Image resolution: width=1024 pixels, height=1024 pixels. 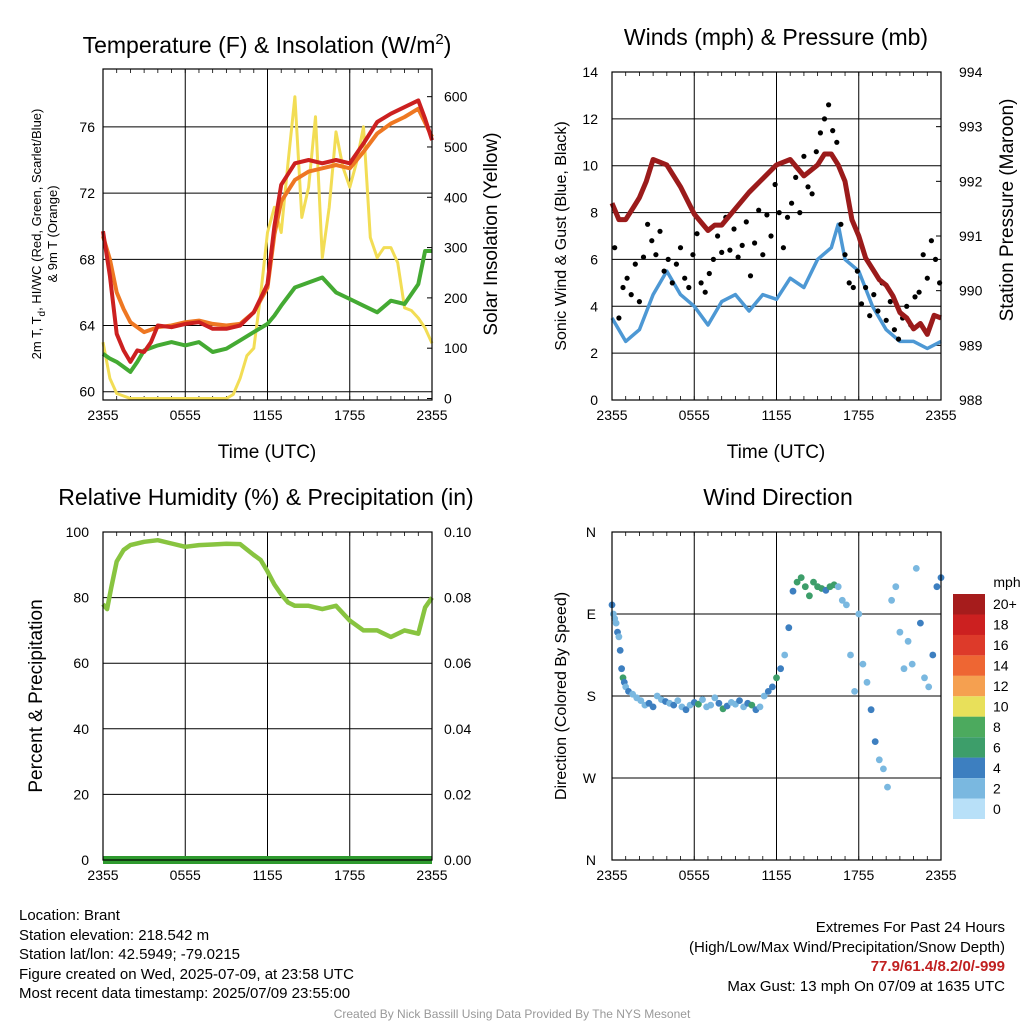 What do you see at coordinates (267, 231) in the screenshot?
I see `temp-2m-line` at bounding box center [267, 231].